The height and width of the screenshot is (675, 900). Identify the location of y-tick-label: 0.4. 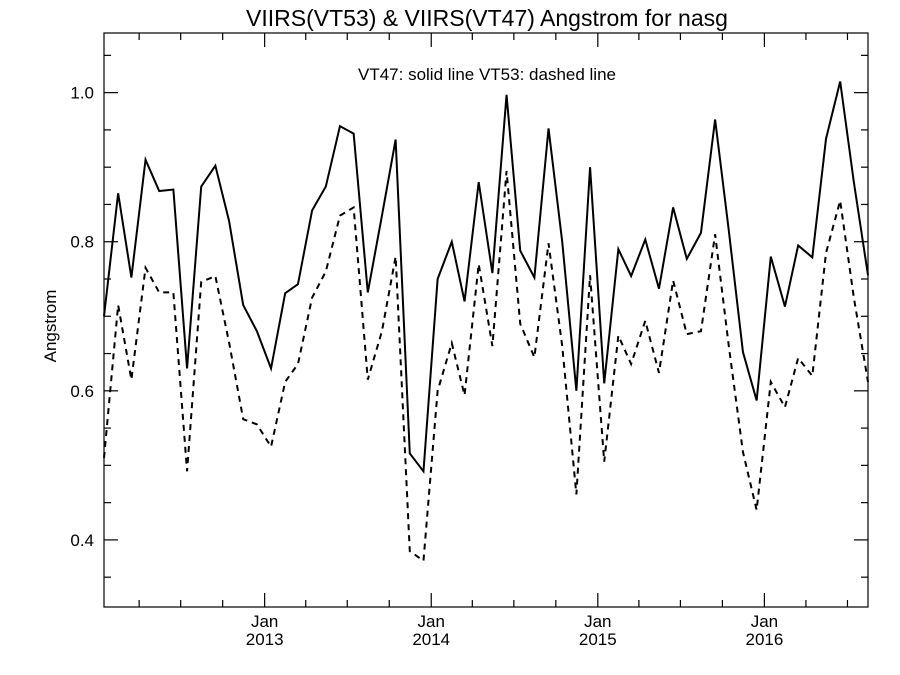
(82, 540).